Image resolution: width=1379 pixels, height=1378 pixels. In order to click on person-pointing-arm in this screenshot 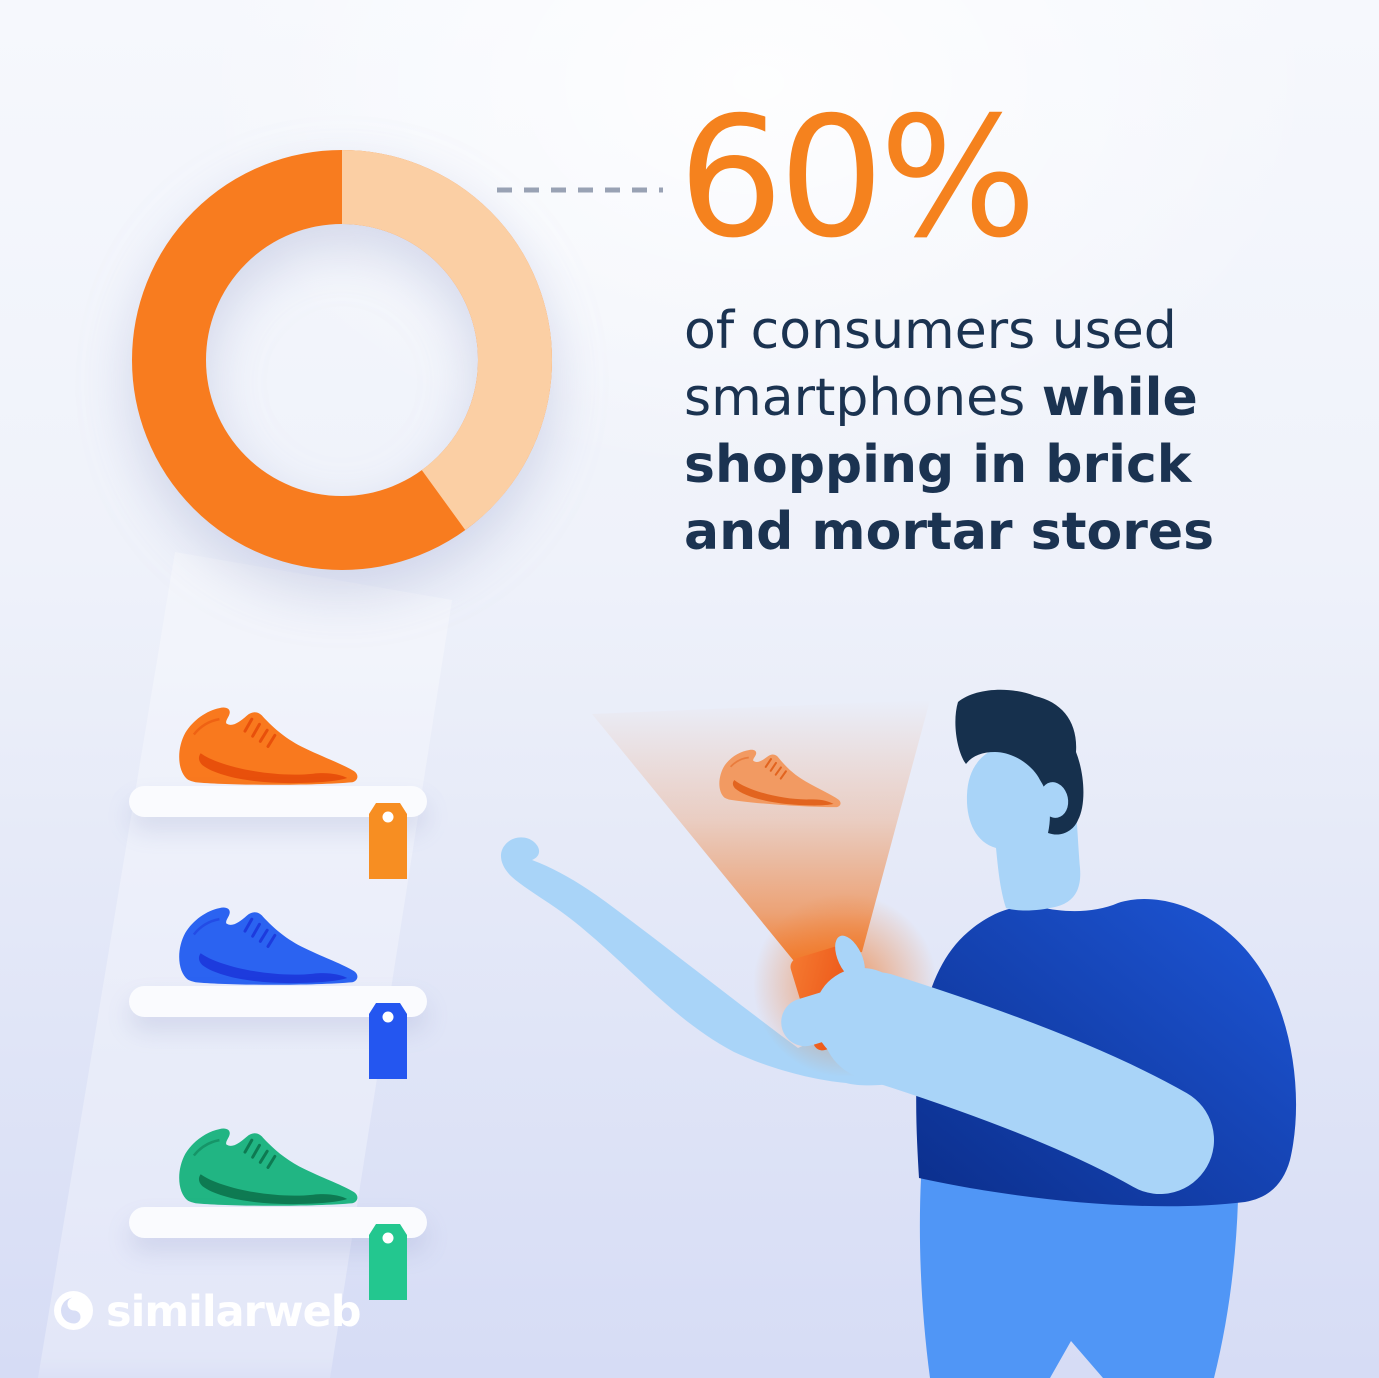, I will do `click(719, 961)`.